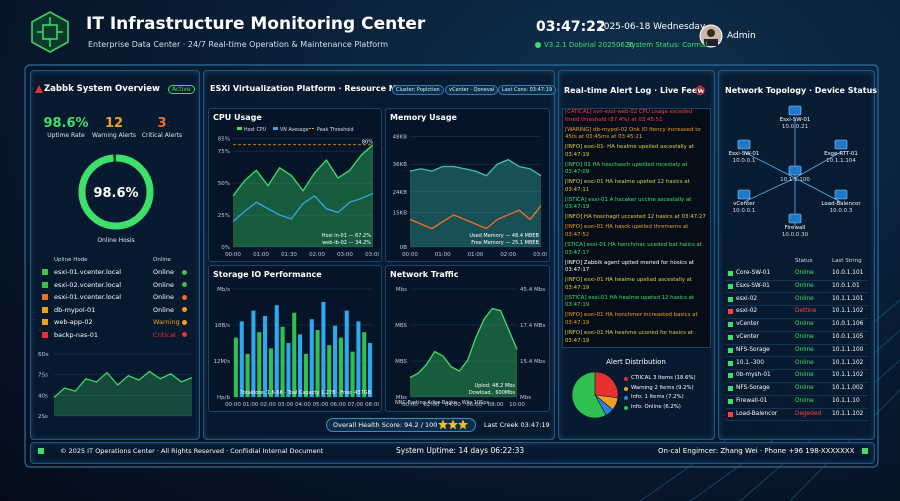  What do you see at coordinates (848, 349) in the screenshot?
I see `device-ip: 10.1.1.100` at bounding box center [848, 349].